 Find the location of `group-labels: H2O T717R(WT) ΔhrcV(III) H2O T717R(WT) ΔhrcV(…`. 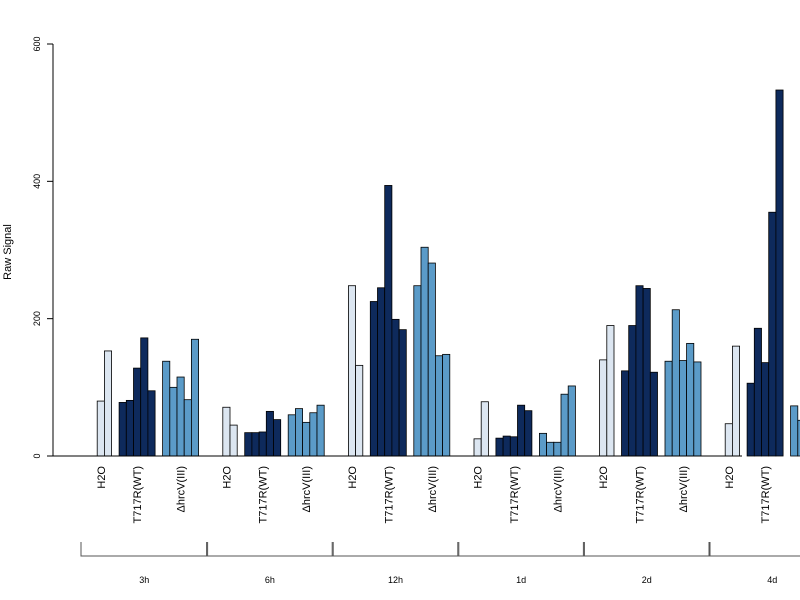

group-labels: H2O T717R(WT) ΔhrcV(III) H2O T717R(WT) ΔhrcV(… is located at coordinates (434, 495).